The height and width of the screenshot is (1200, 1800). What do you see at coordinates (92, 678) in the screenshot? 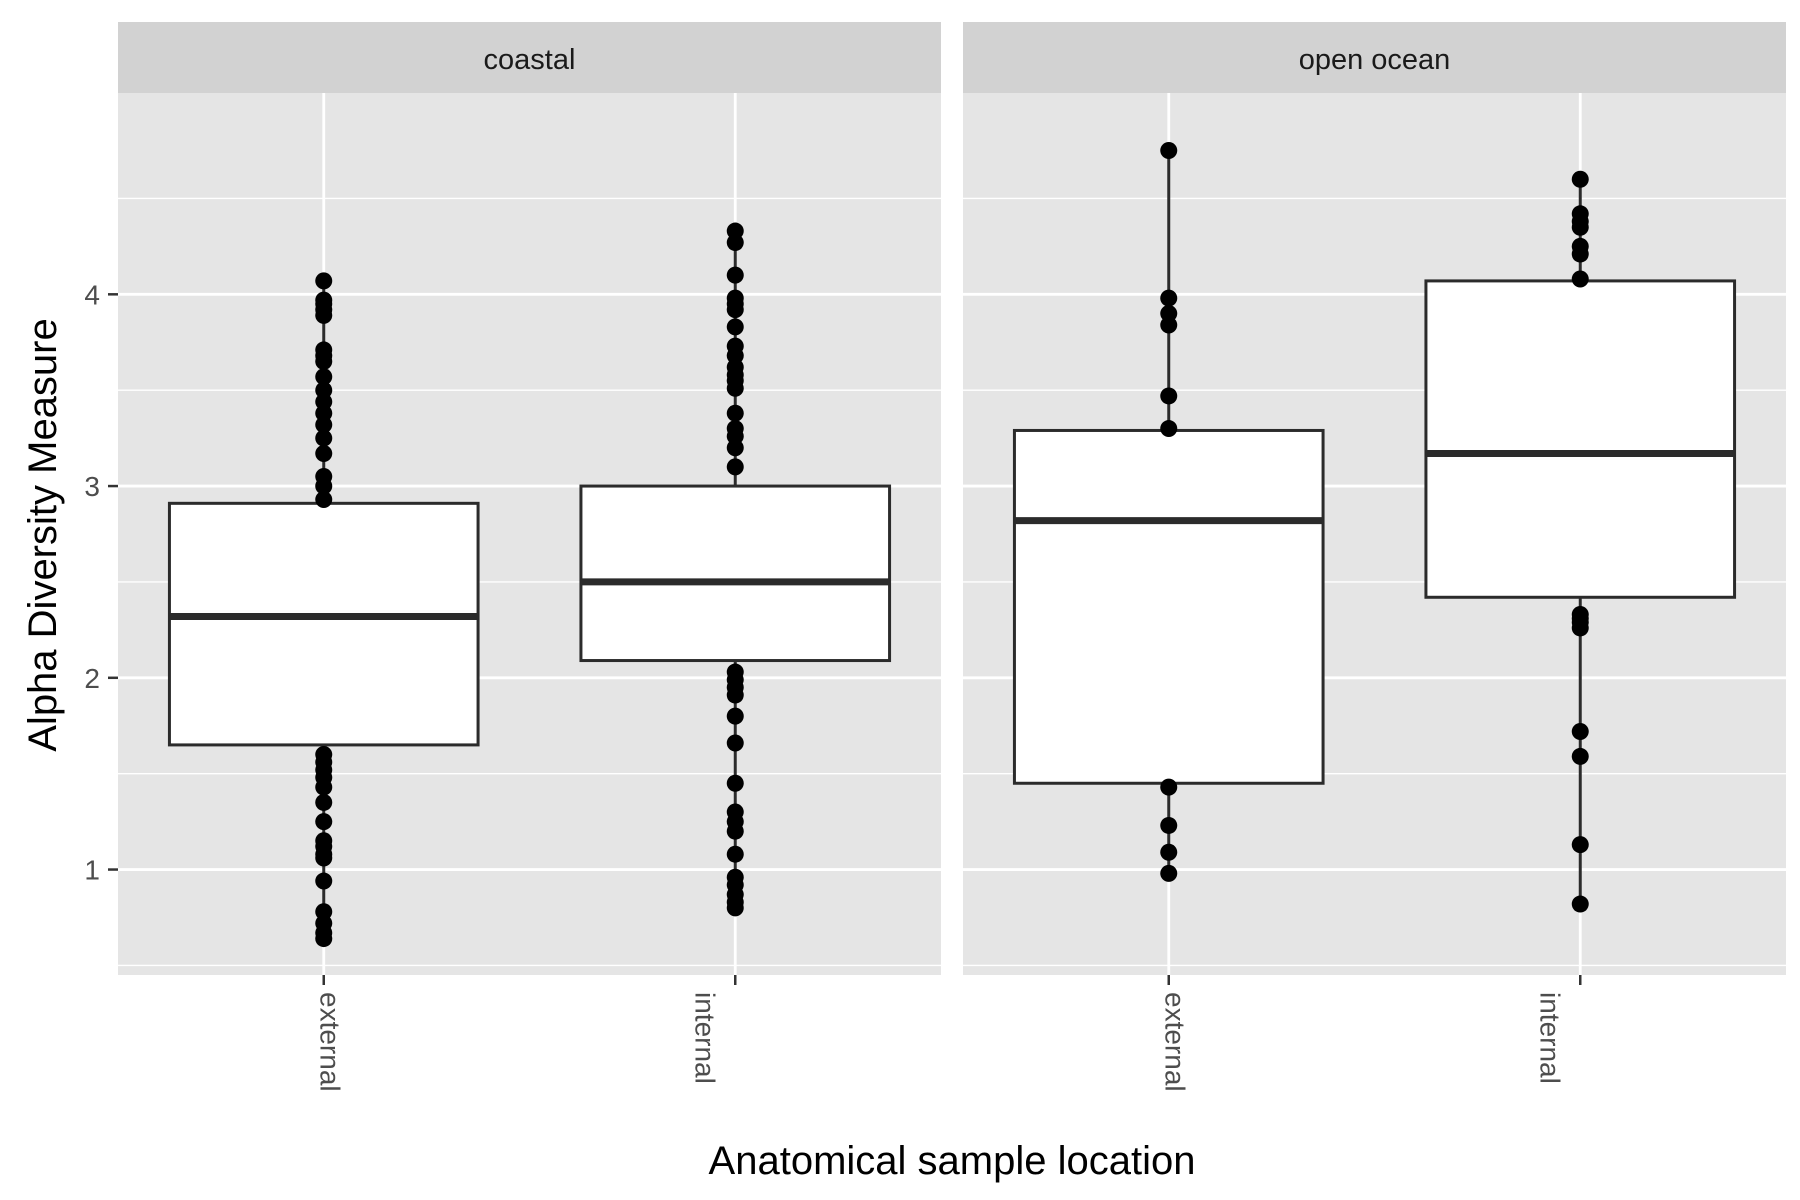
I see `y-tick-label: 2` at bounding box center [92, 678].